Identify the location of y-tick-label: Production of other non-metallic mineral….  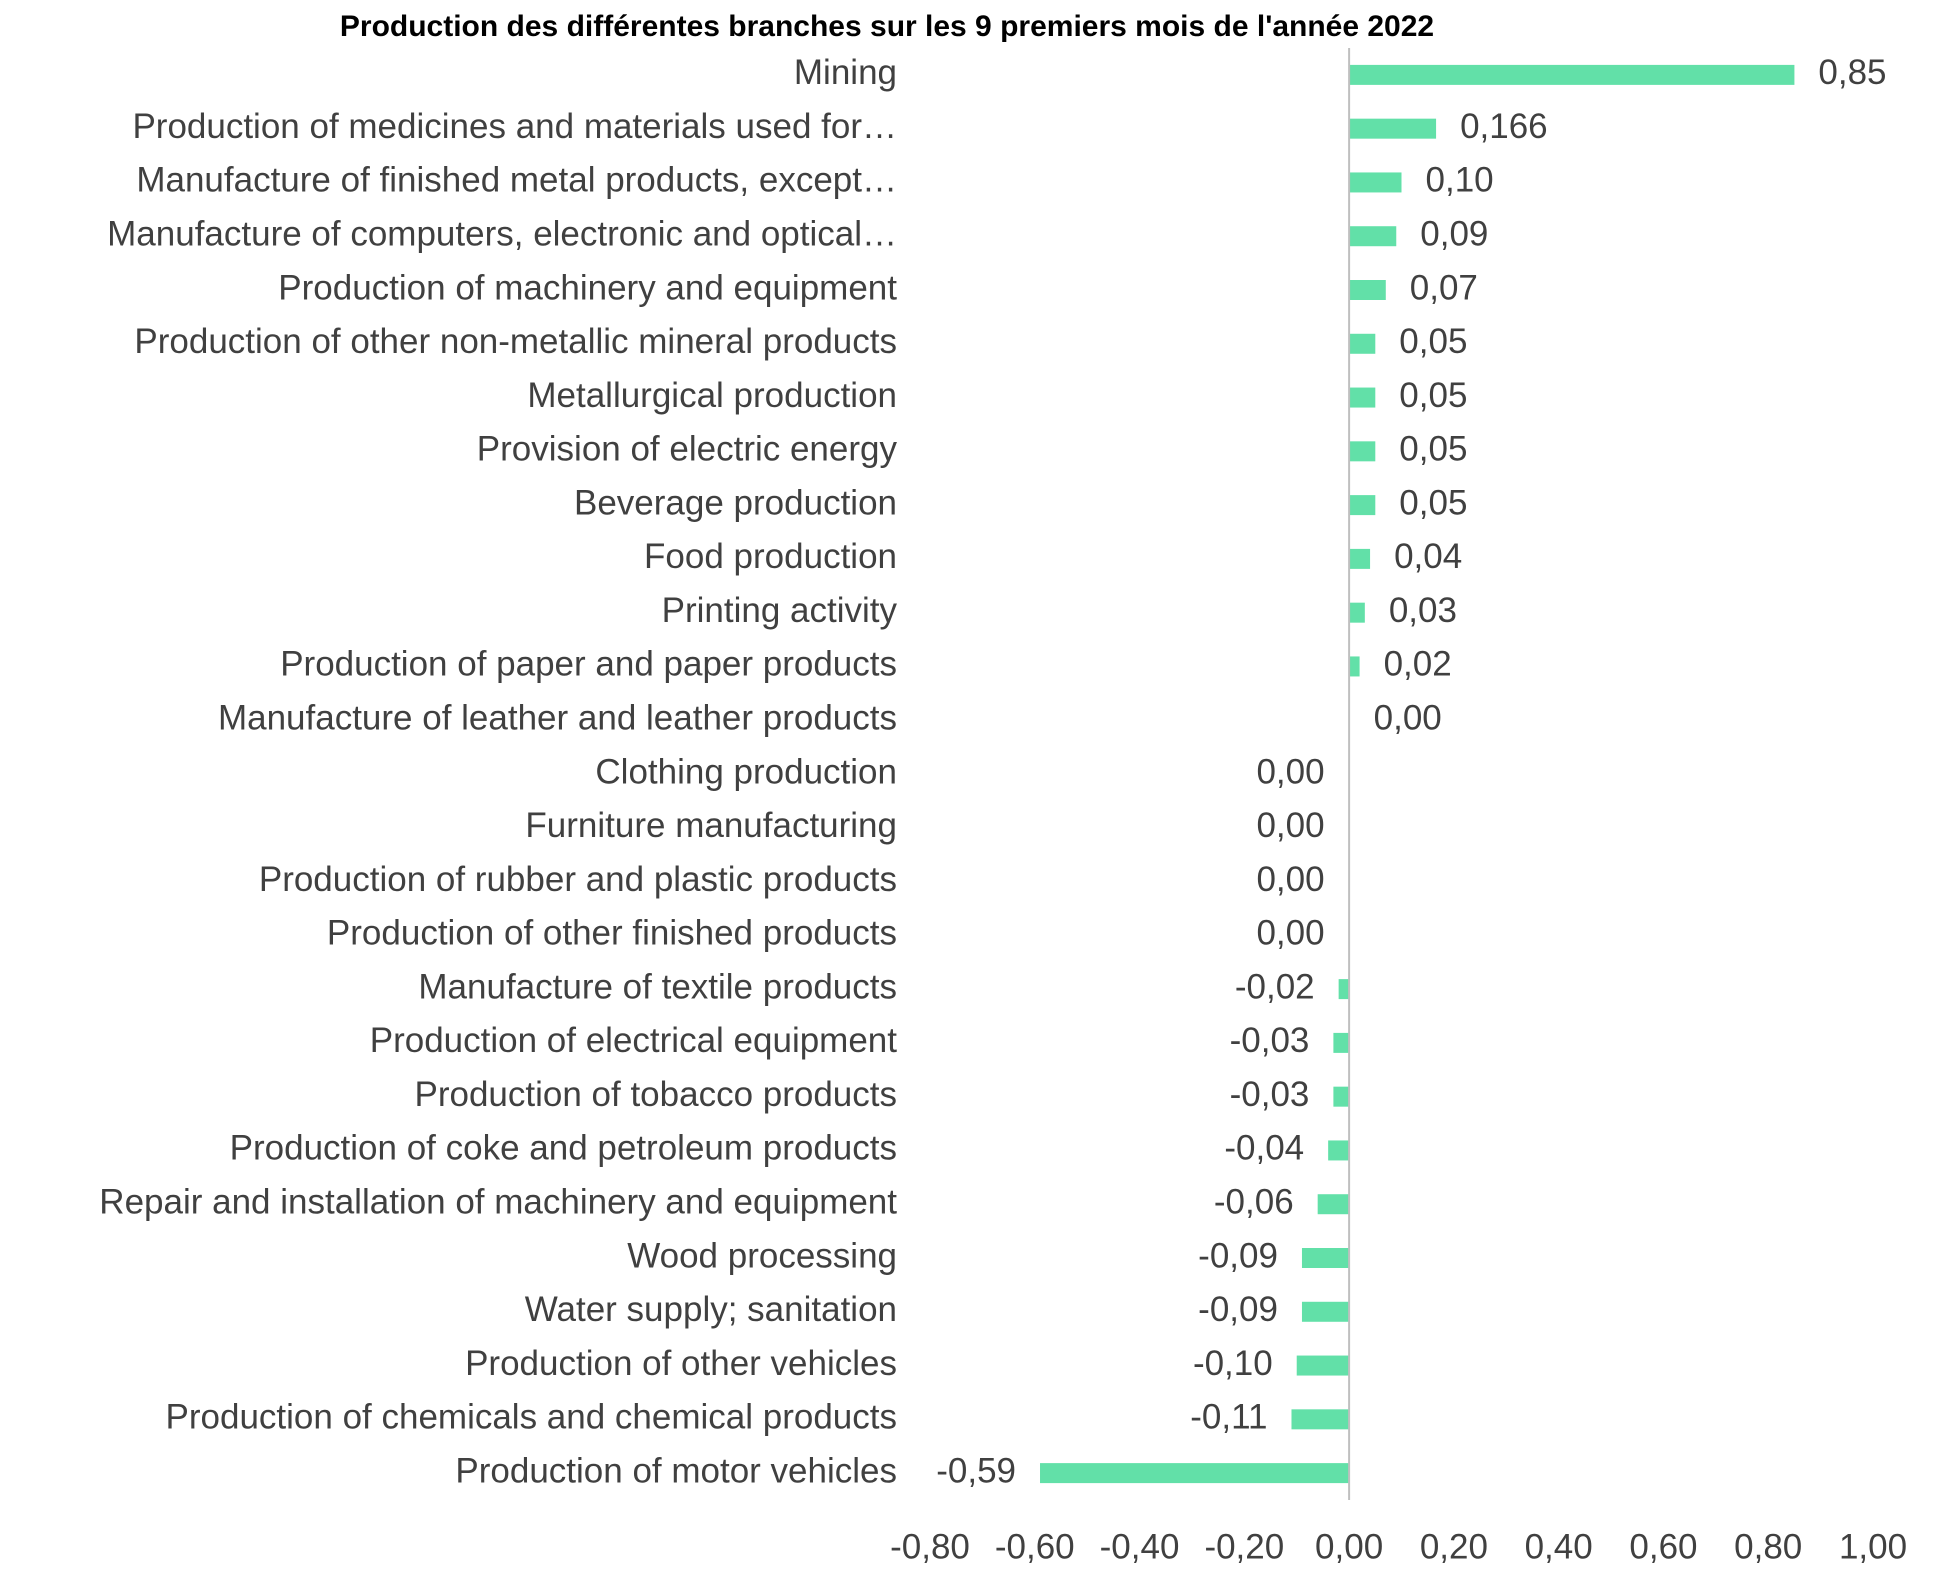
(515, 341).